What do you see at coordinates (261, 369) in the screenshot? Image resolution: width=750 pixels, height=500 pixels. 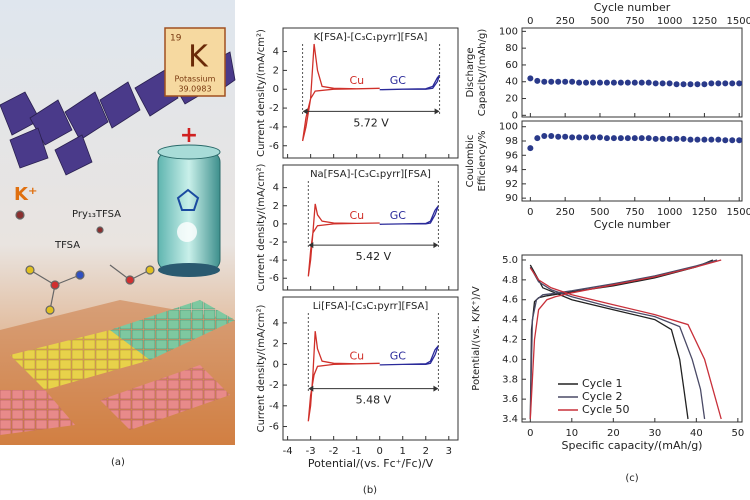 I see `y-axis-label: Current density/(mA/cm²)` at bounding box center [261, 369].